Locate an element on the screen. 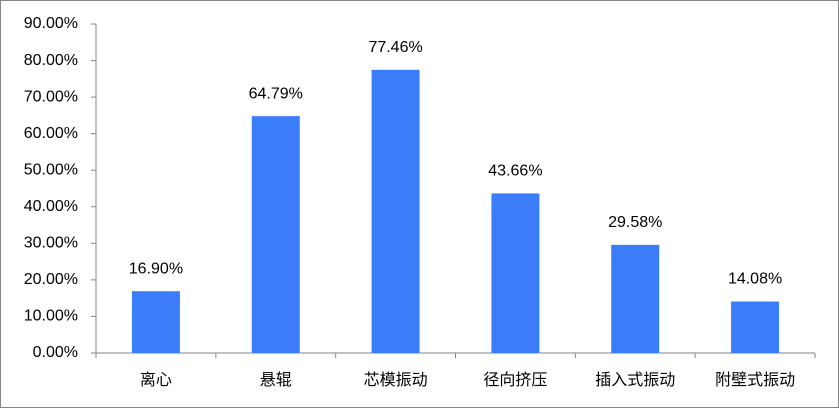 The image size is (839, 408). value-label: 64.79% is located at coordinates (276, 93).